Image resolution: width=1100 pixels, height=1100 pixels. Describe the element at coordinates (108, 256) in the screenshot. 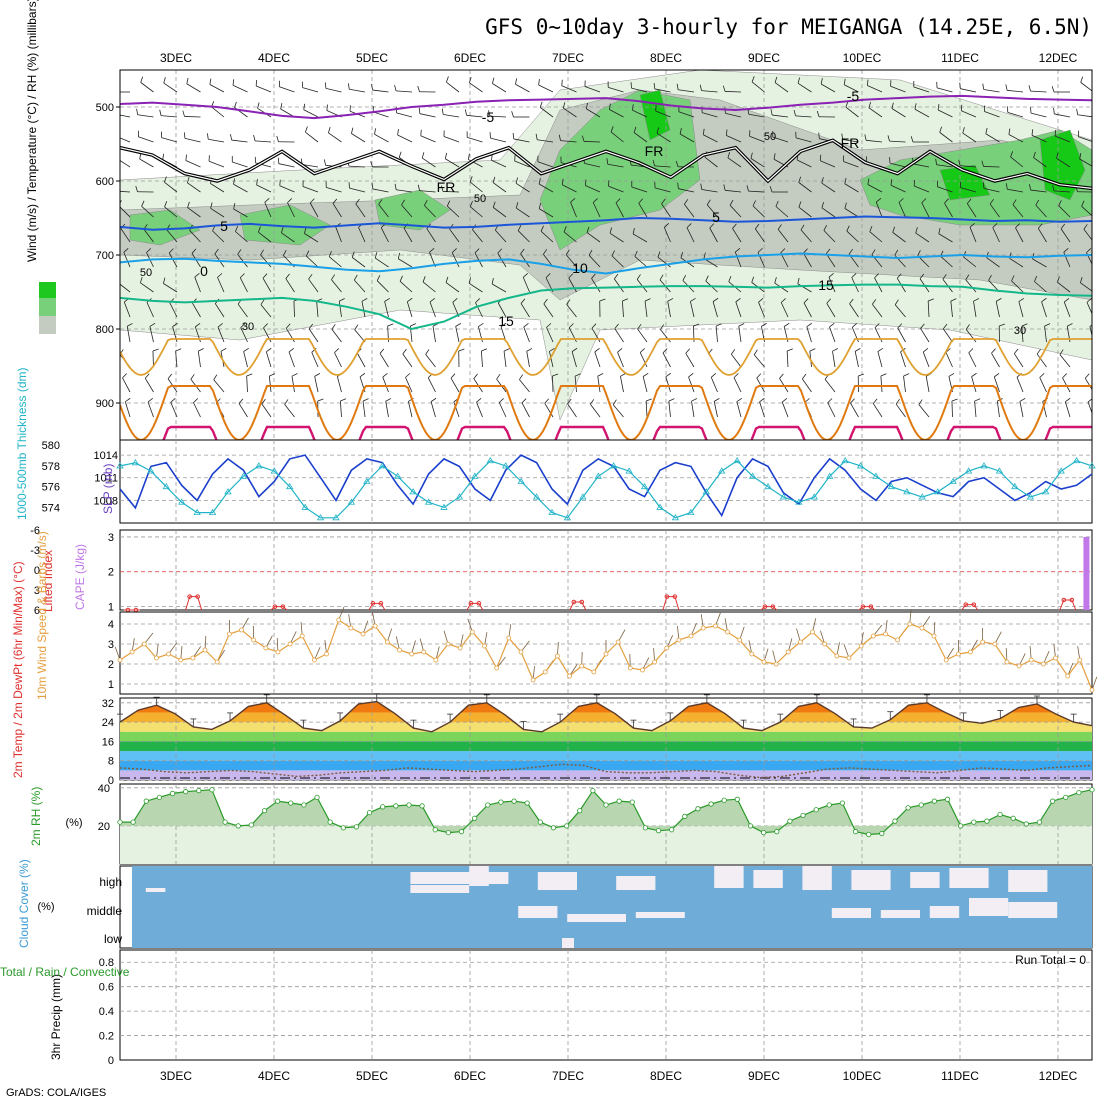

I see `pt-y-ticks: 500 600 700 800 900` at that location.